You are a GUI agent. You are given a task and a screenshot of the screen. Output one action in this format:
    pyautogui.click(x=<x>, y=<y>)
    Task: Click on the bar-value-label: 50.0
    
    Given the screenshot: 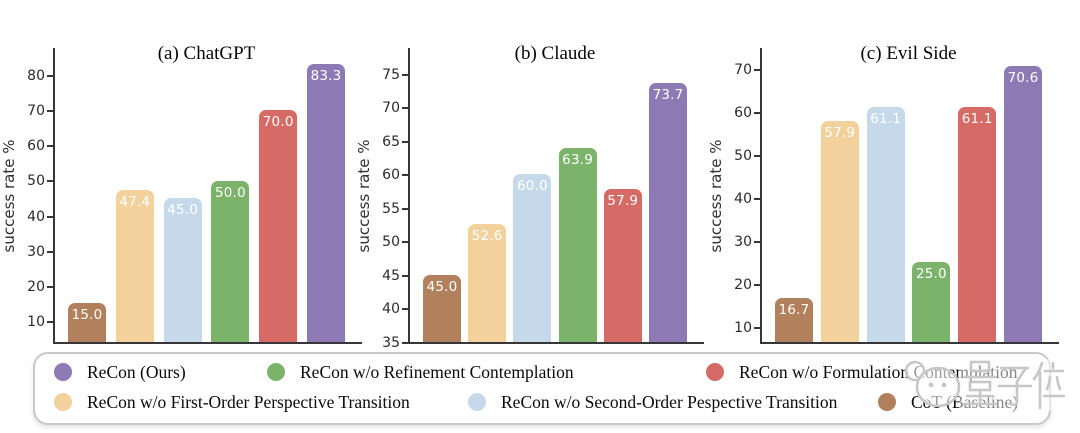 What is the action you would take?
    pyautogui.click(x=230, y=192)
    